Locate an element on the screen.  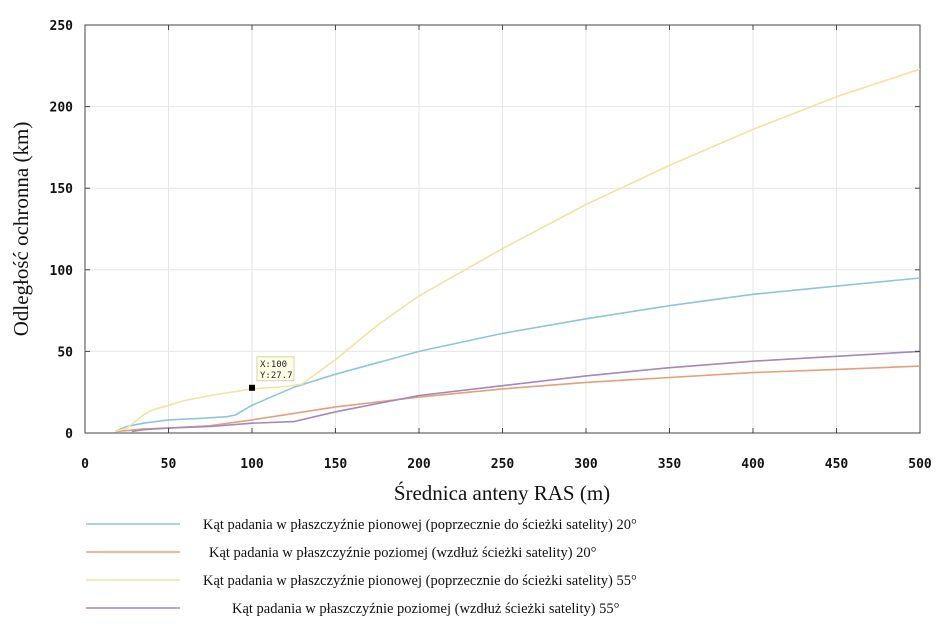
datatip-marker is located at coordinates (252, 387).